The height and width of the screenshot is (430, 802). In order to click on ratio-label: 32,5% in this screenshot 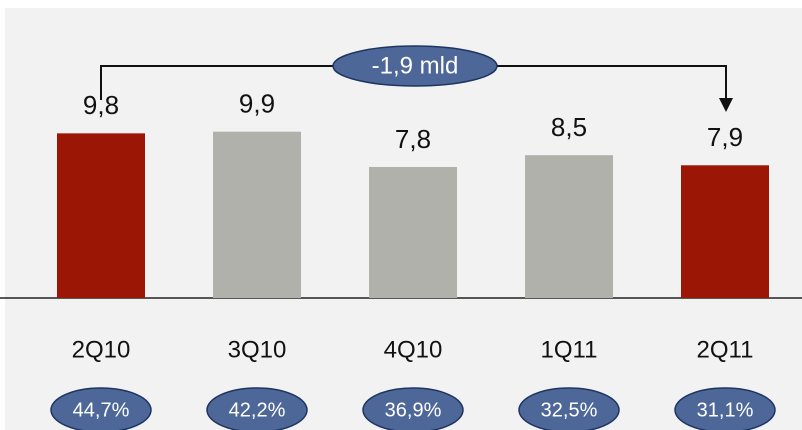, I will do `click(569, 410)`.